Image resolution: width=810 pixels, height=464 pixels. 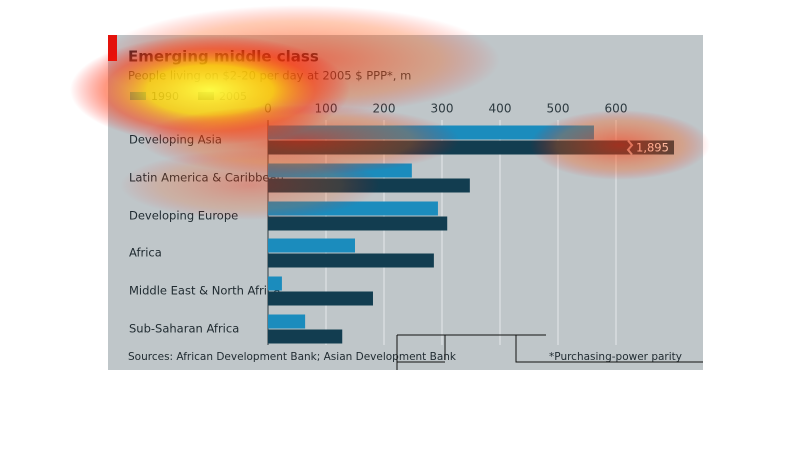 I want to click on x-tick-label: 400, so click(x=500, y=109).